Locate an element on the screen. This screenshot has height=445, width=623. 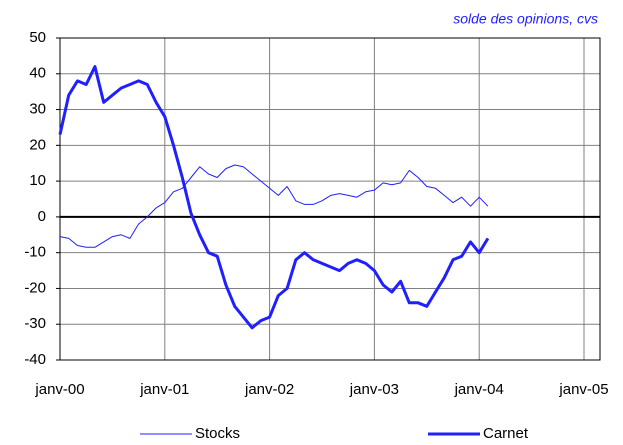
x-tick-label: janv-03 is located at coordinates (374, 389).